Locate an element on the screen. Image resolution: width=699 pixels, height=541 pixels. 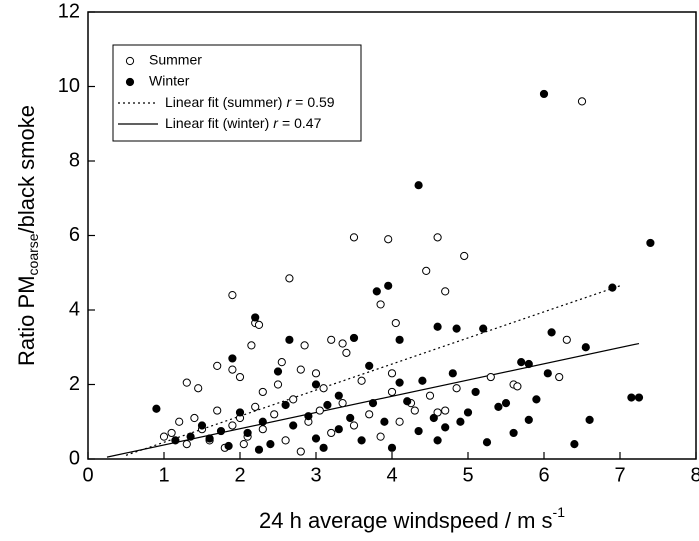
legend-label: Summer is located at coordinates (175, 60).